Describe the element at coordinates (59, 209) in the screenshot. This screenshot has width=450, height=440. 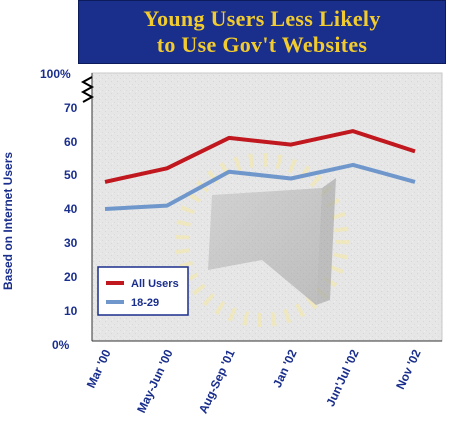
I see `y-ticks: 0% 10 20 30 40 50 60 70 100%` at that location.